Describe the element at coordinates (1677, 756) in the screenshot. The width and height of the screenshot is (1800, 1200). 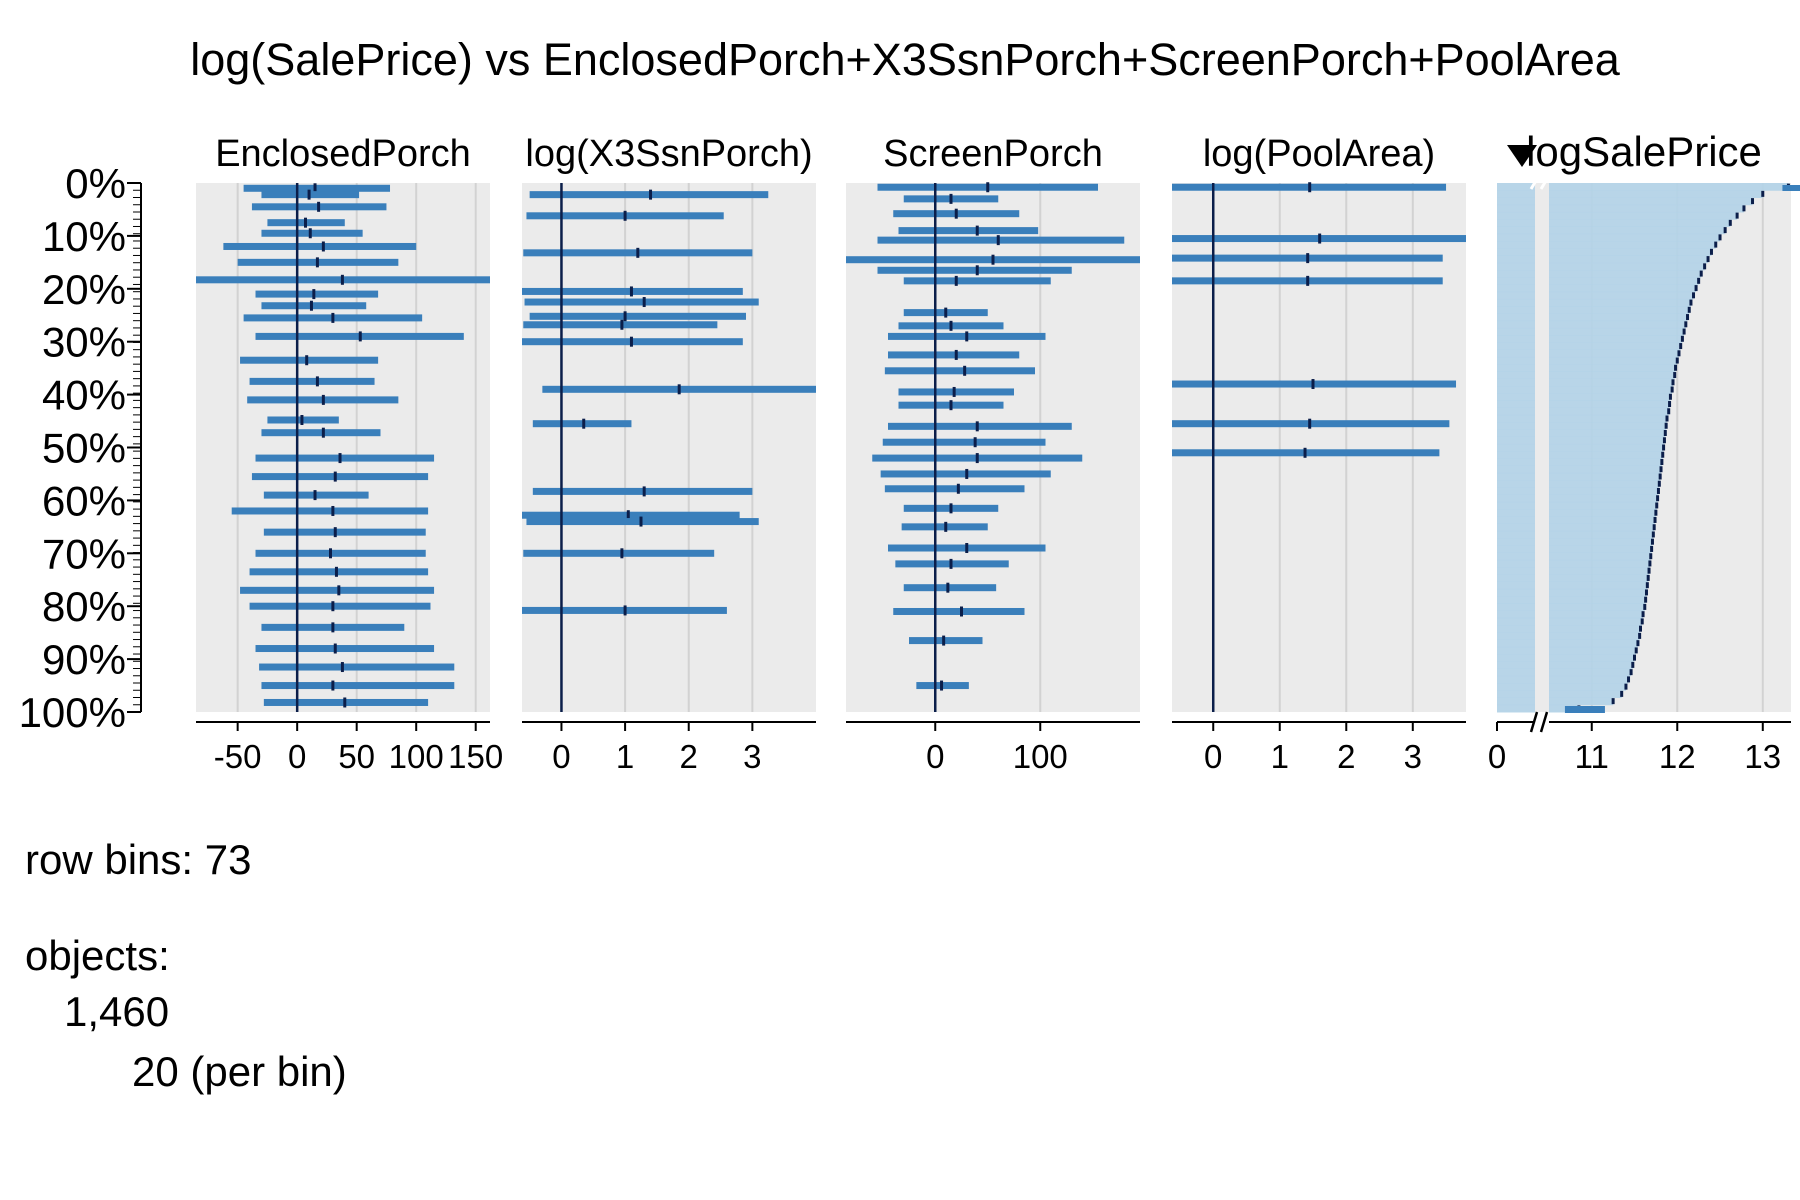
I see `x-tick-label: 12` at that location.